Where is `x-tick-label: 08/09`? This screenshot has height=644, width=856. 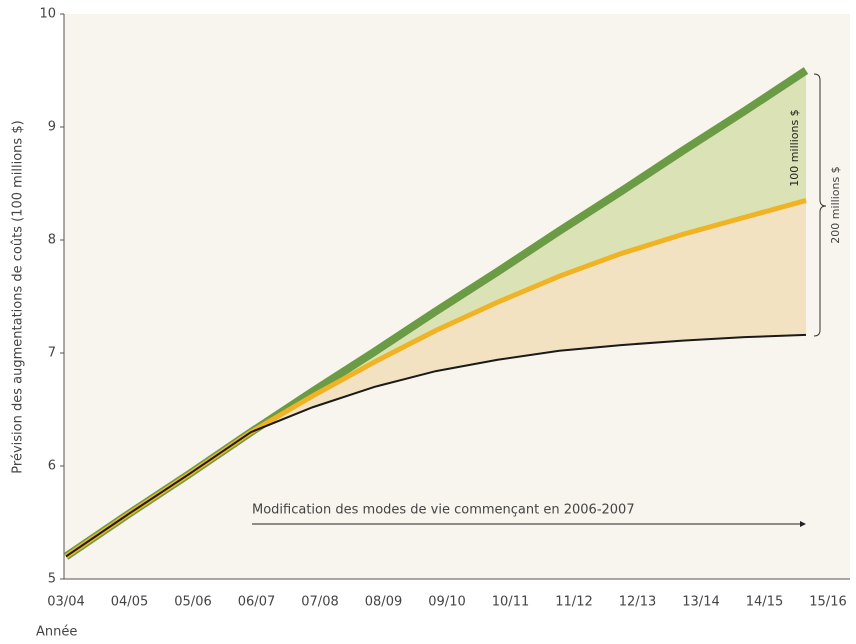
x-tick-label: 08/09 is located at coordinates (383, 602).